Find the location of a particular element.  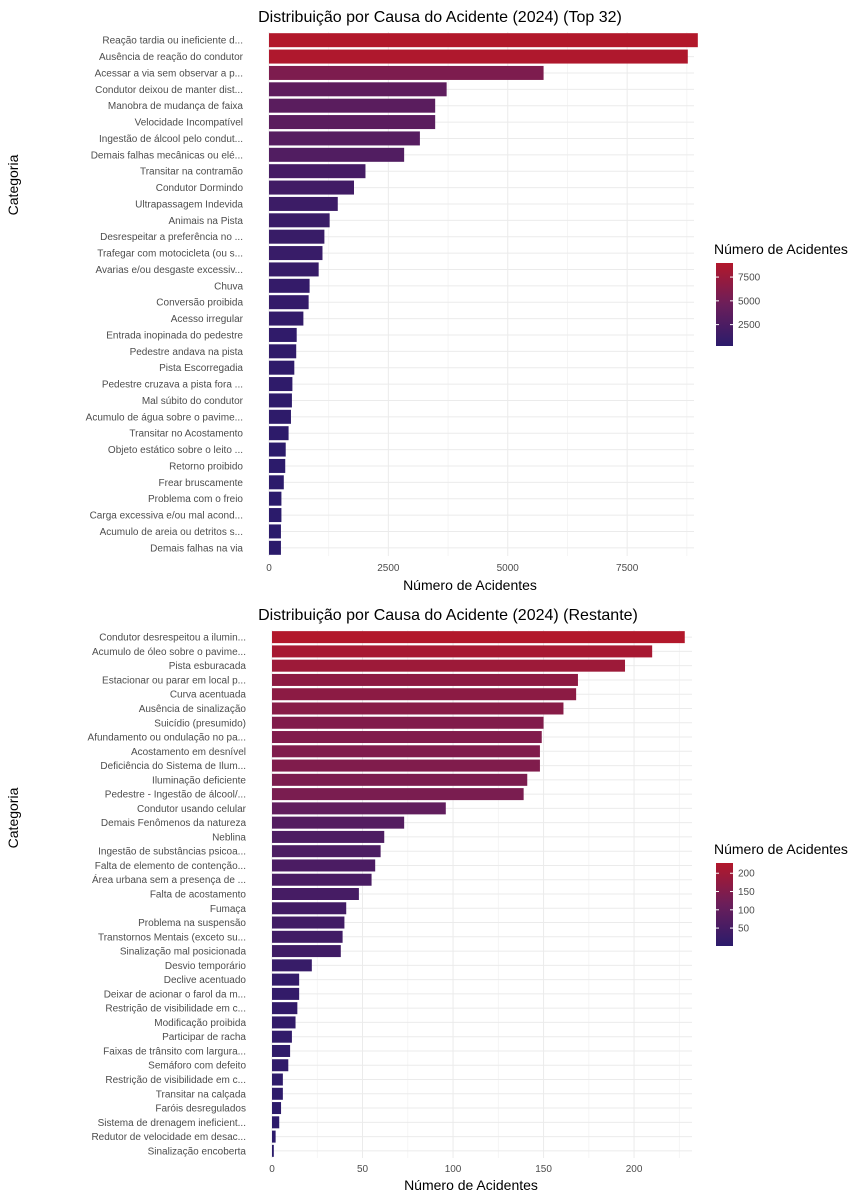

category-label: Pedestre andava na pista is located at coordinates (187, 352).